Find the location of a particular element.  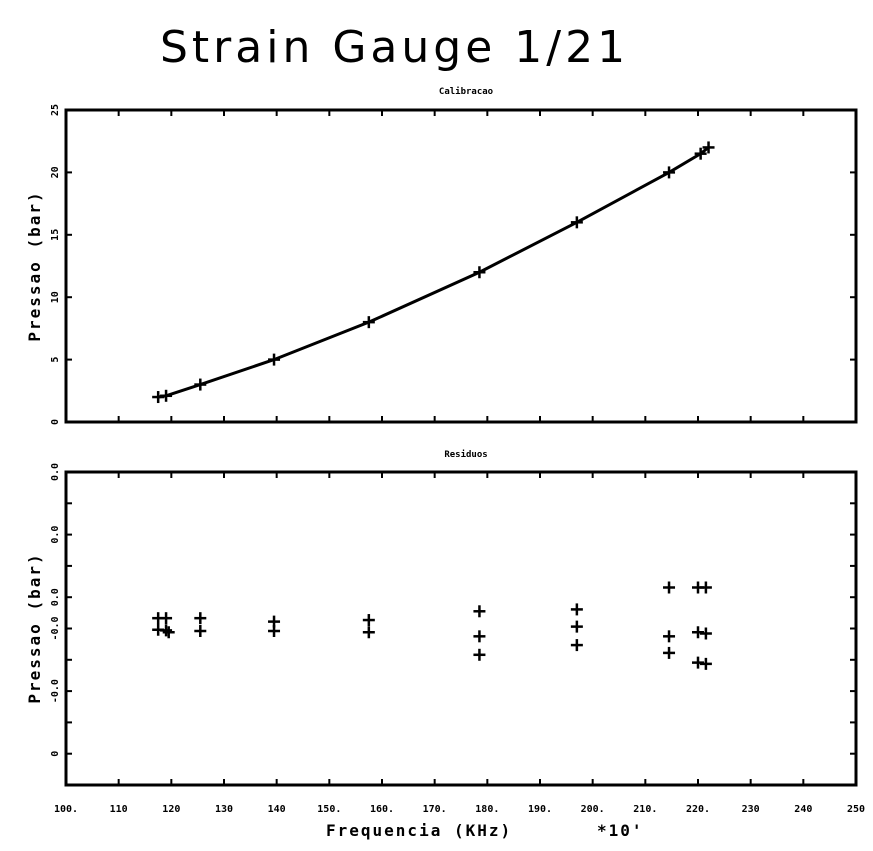

calibration-y-tick-label: 10 is located at coordinates (55, 297).